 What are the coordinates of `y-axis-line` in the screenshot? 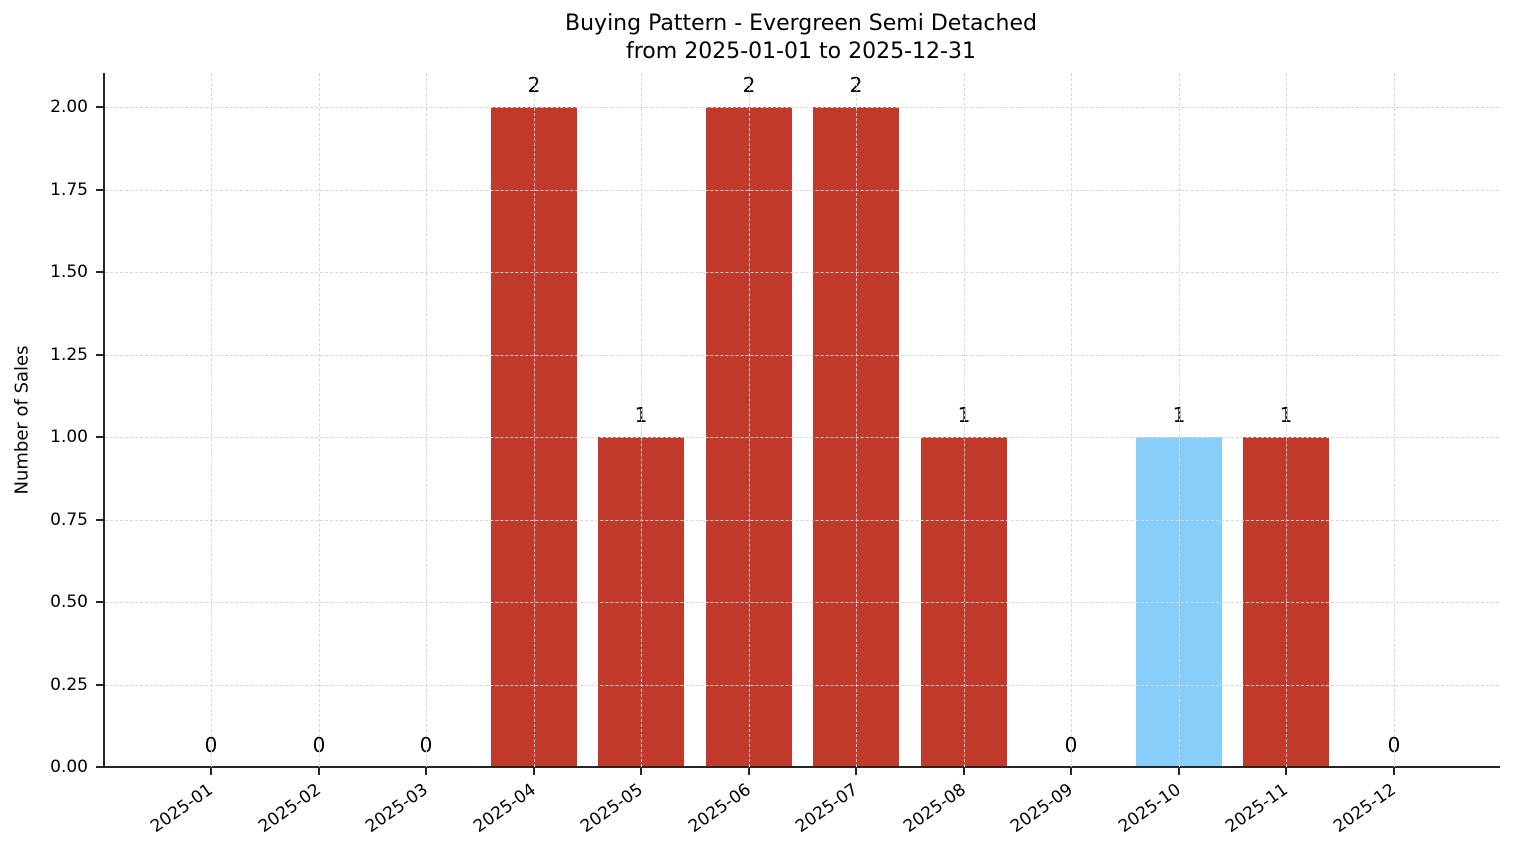 It's located at (104, 420).